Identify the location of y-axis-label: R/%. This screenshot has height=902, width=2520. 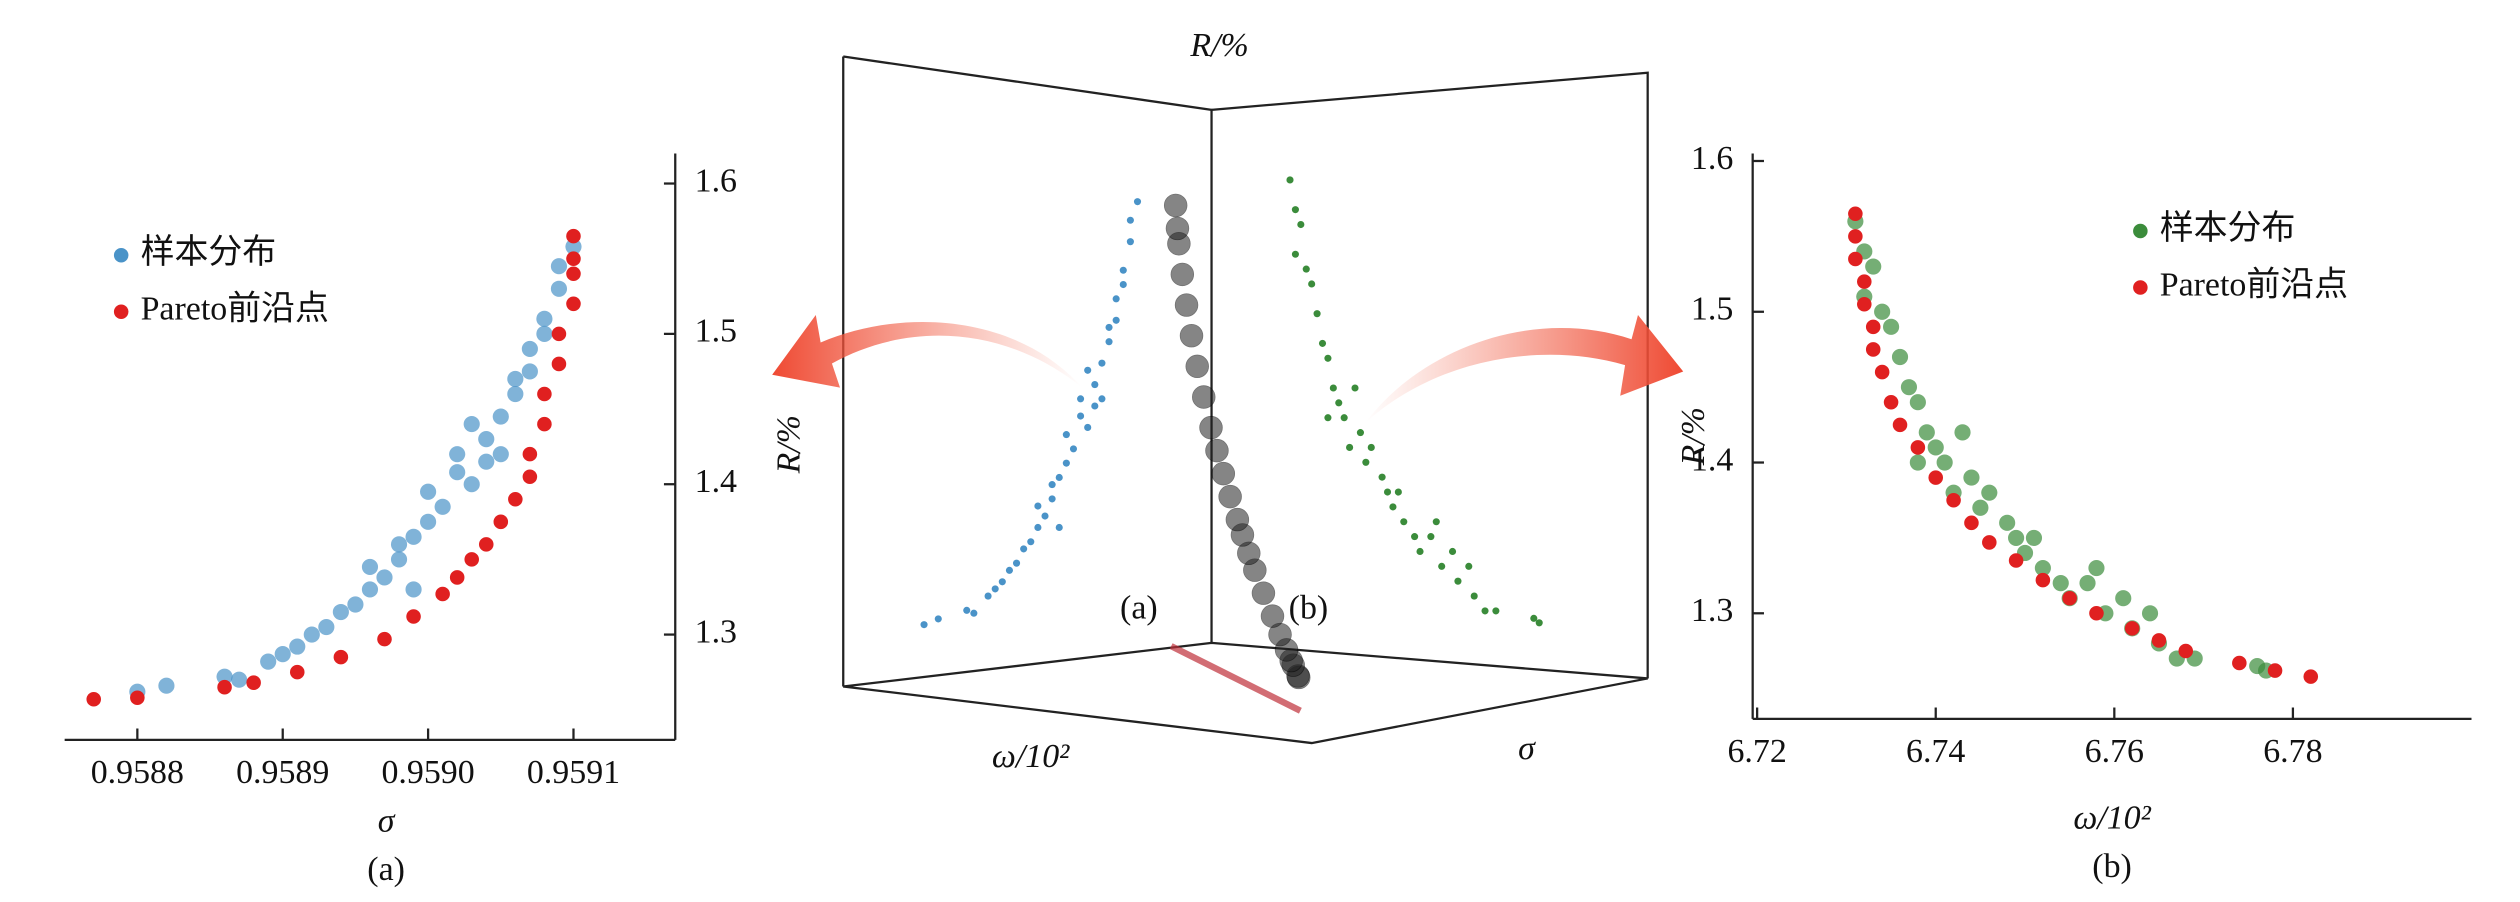
(788, 444).